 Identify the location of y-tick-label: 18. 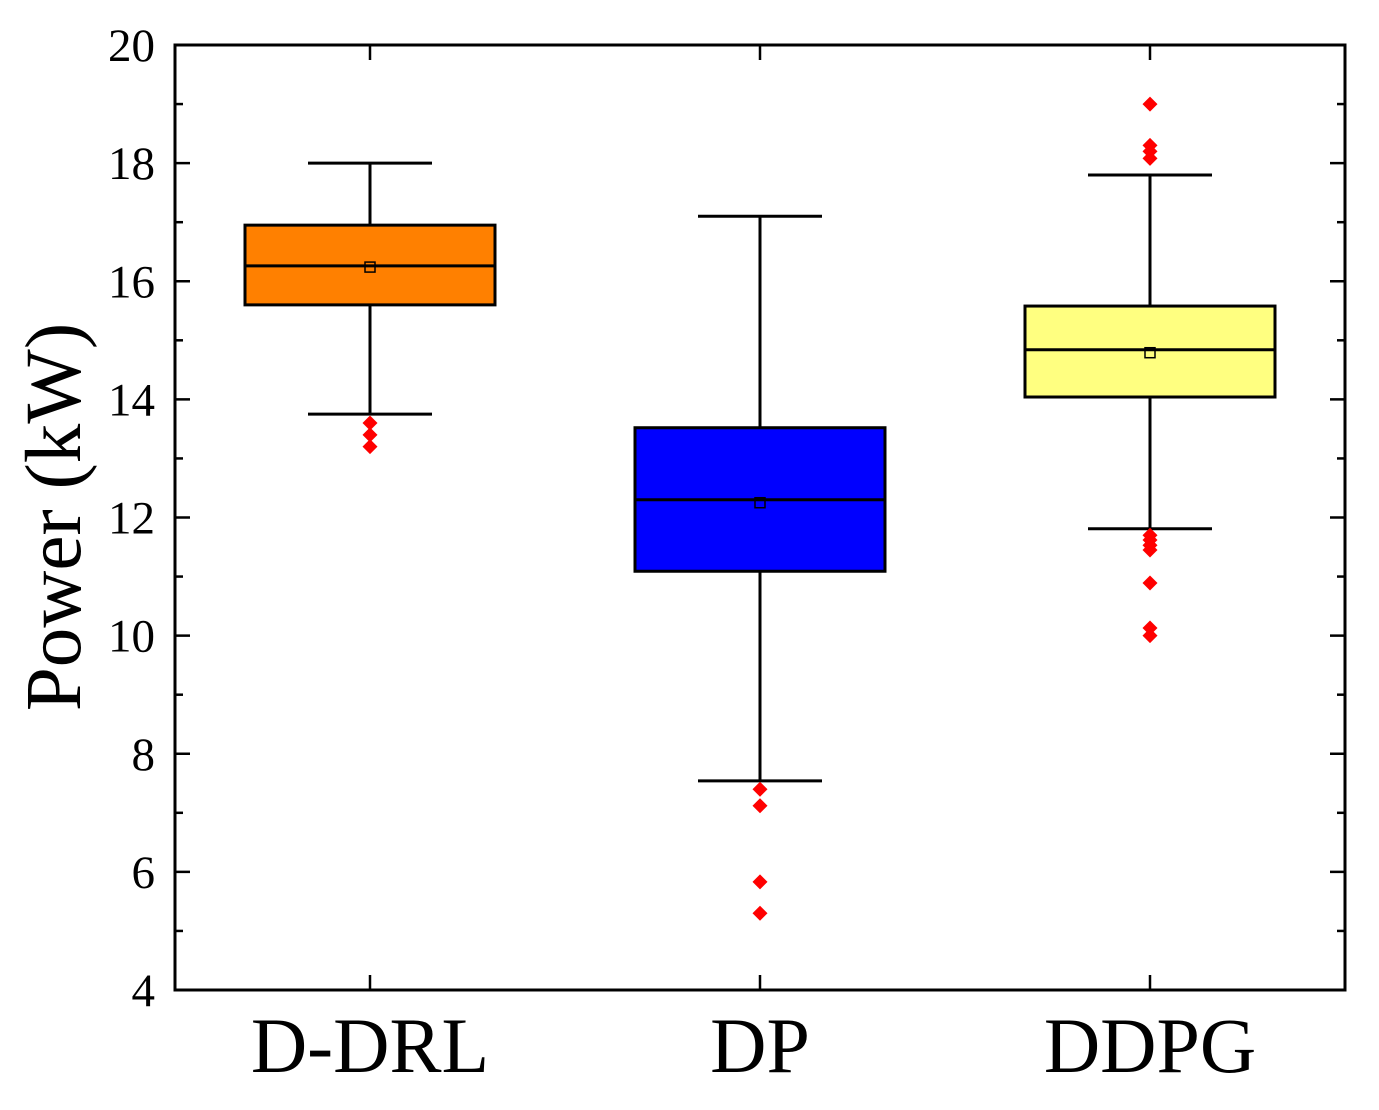
(131, 164).